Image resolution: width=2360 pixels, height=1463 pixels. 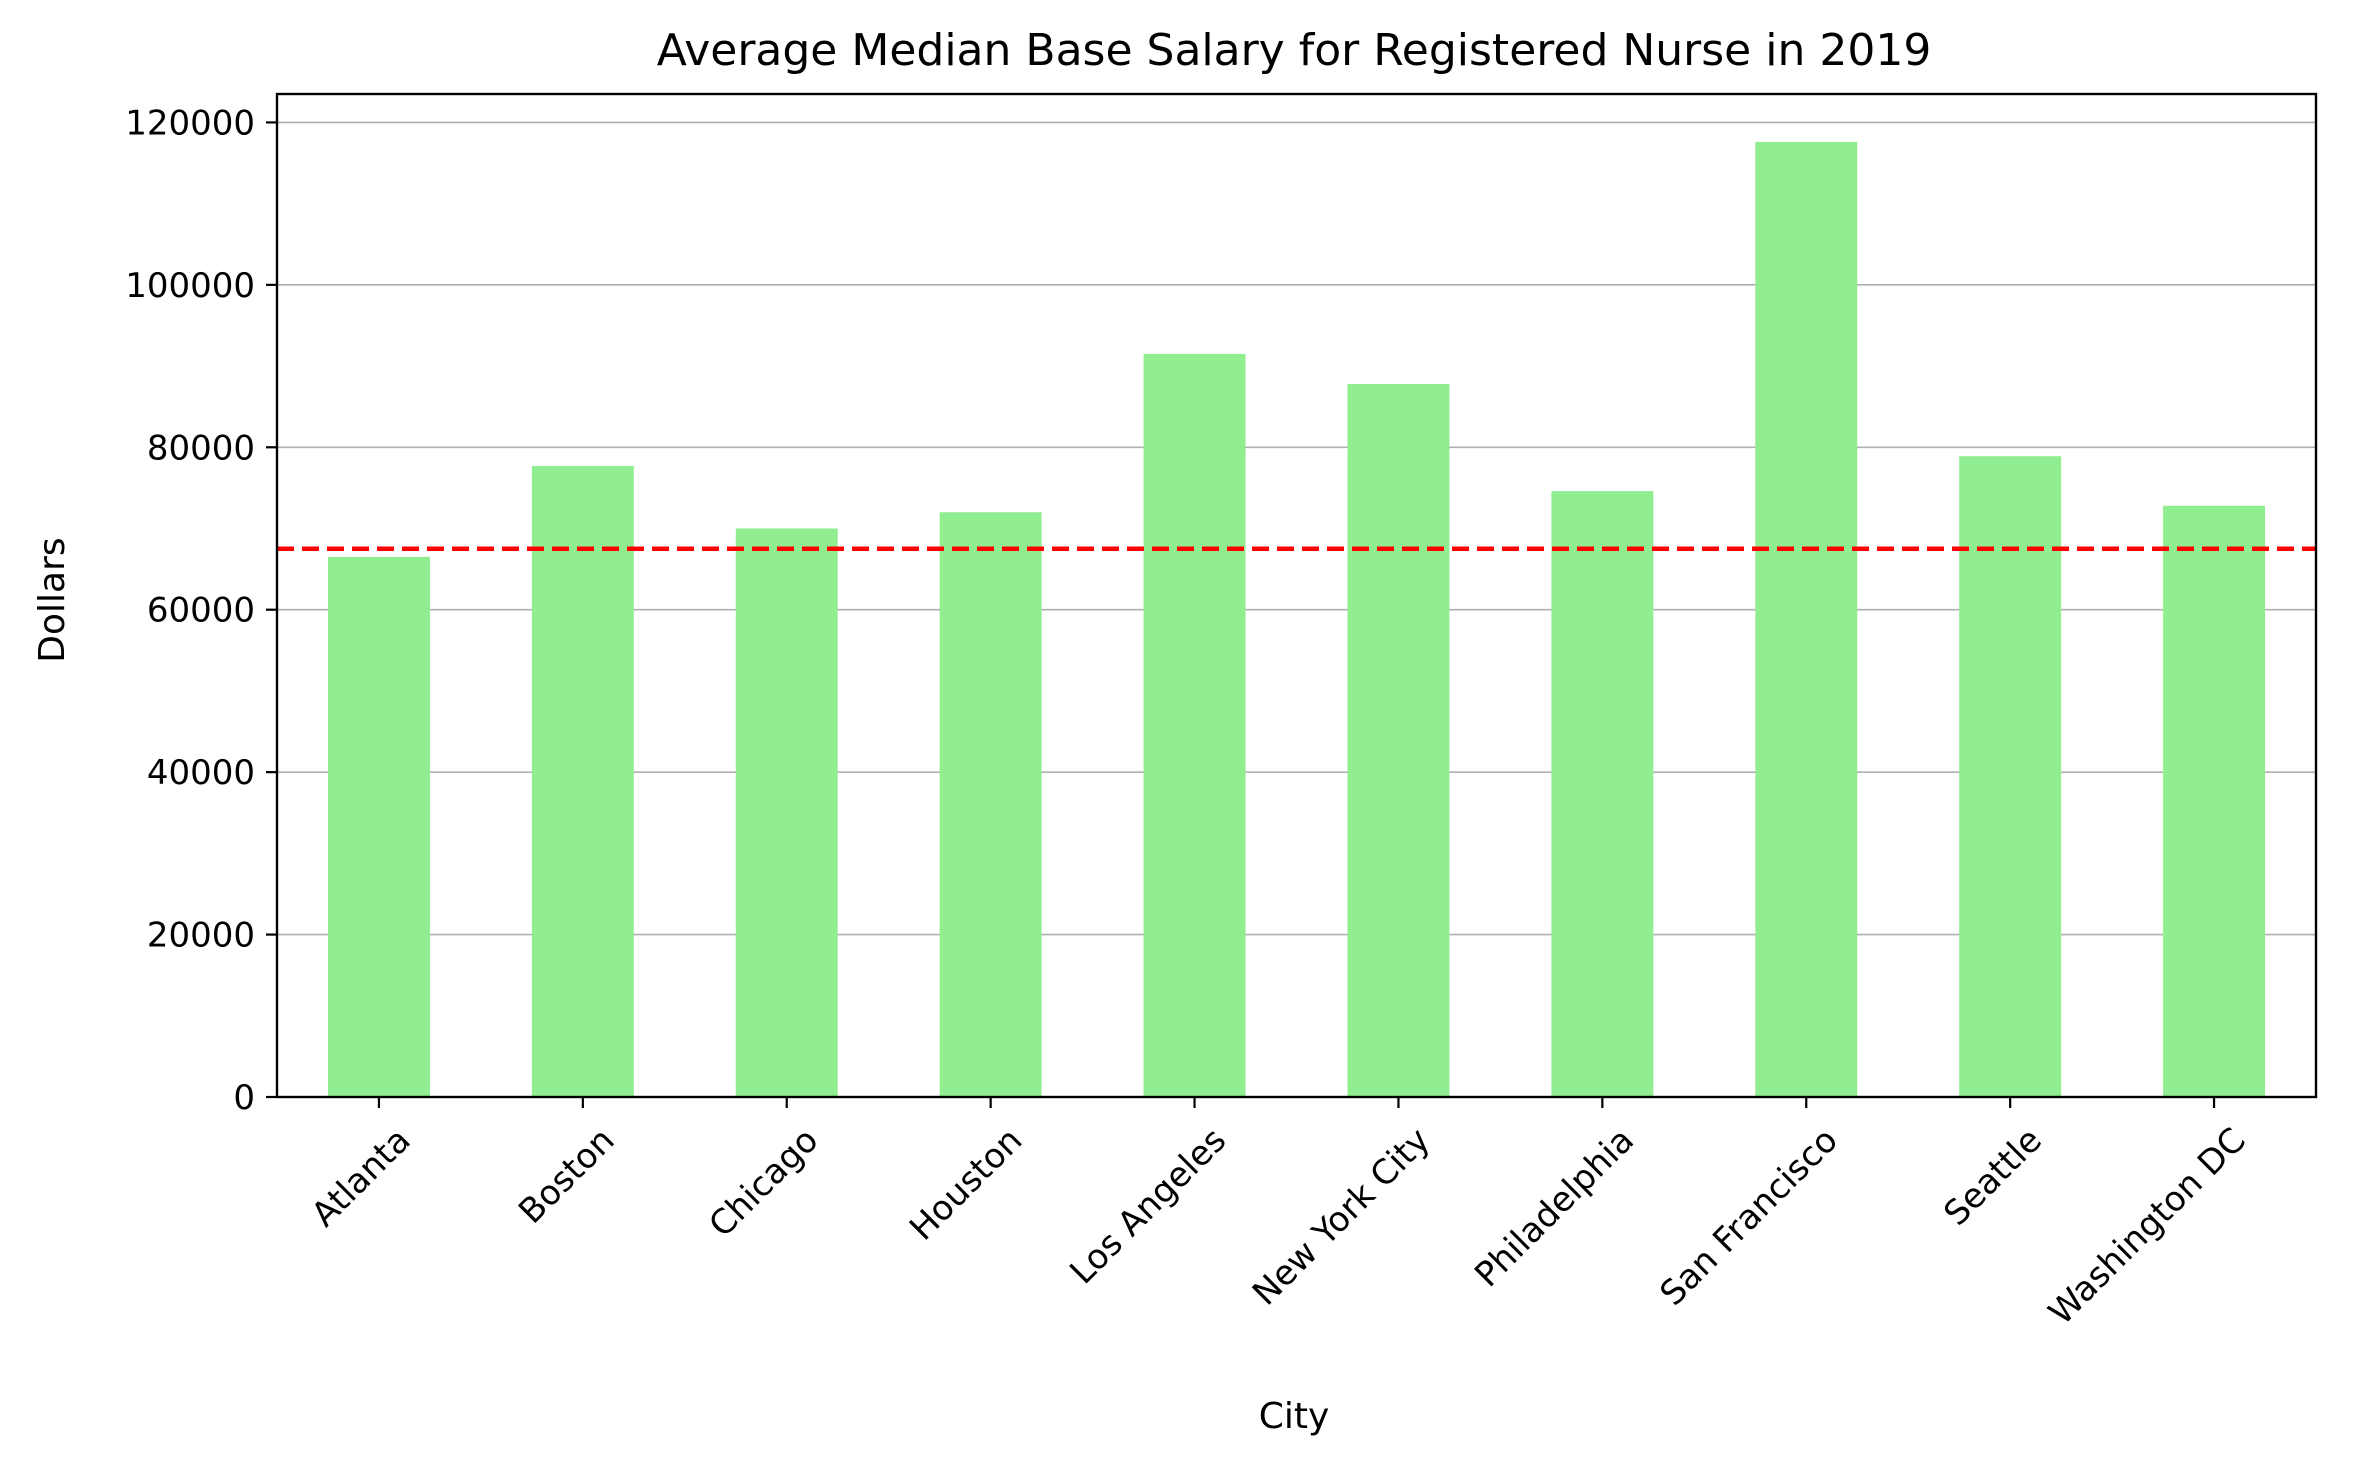 I want to click on bar-chicago, so click(x=786, y=812).